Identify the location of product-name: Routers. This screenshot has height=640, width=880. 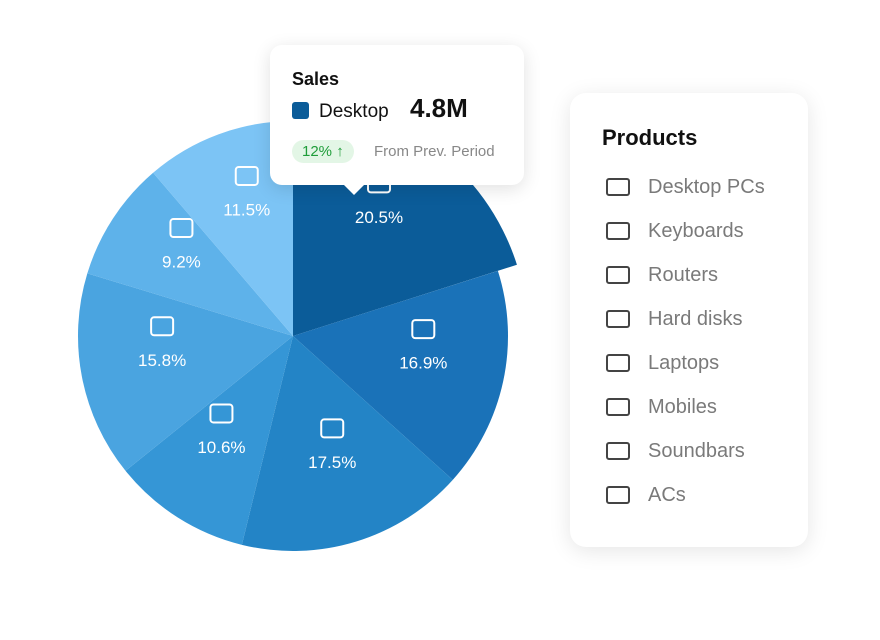
(683, 274).